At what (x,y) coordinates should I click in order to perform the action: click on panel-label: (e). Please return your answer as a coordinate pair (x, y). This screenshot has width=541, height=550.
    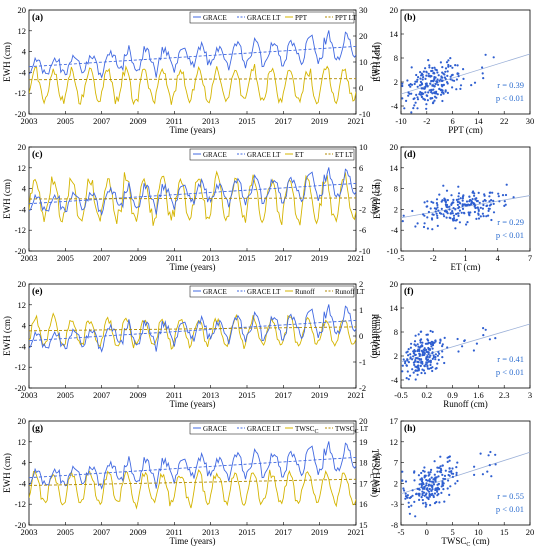
    Looking at the image, I should click on (37, 291).